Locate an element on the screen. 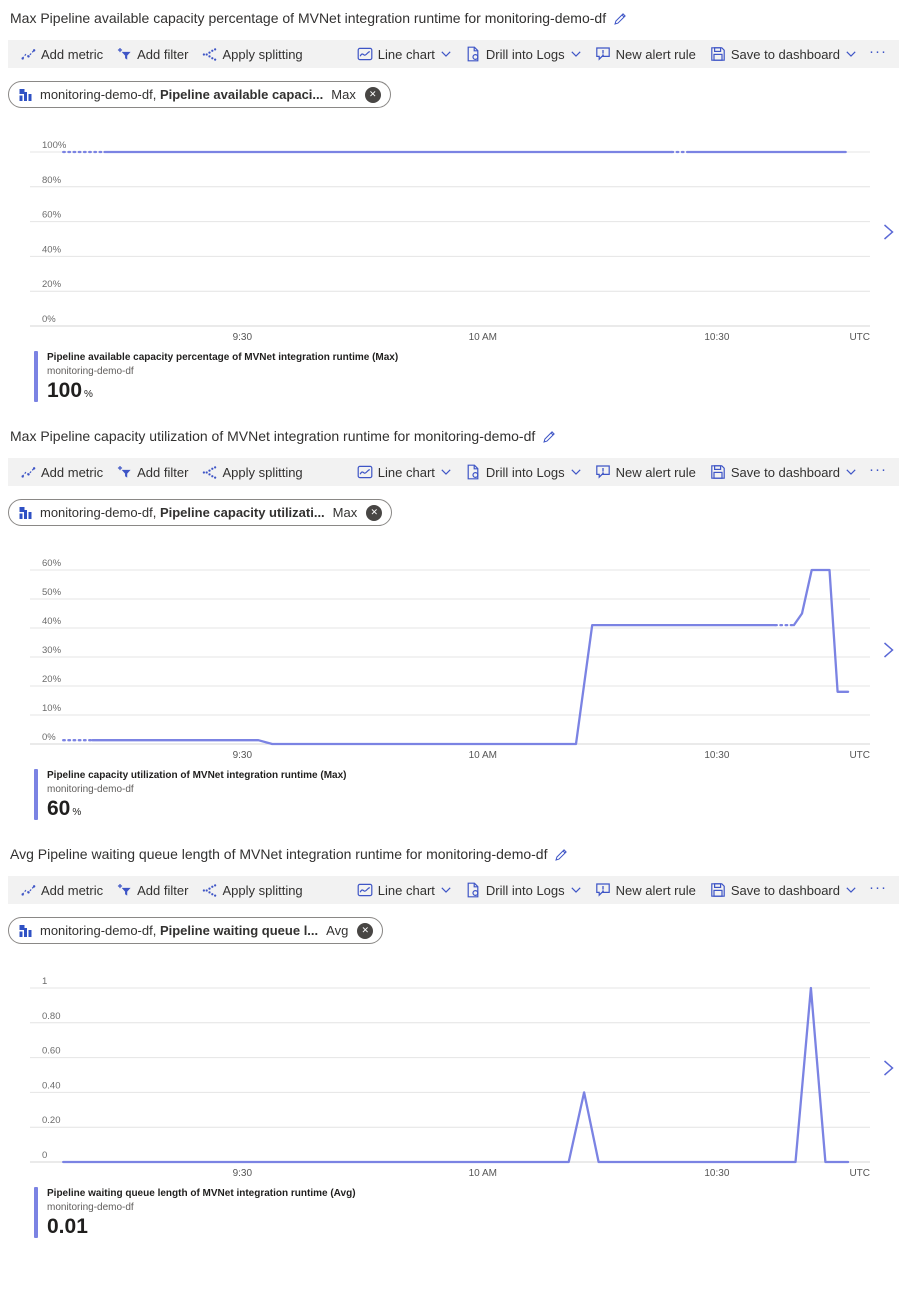 This screenshot has width=907, height=1296. series-line is located at coordinates (434, 685).